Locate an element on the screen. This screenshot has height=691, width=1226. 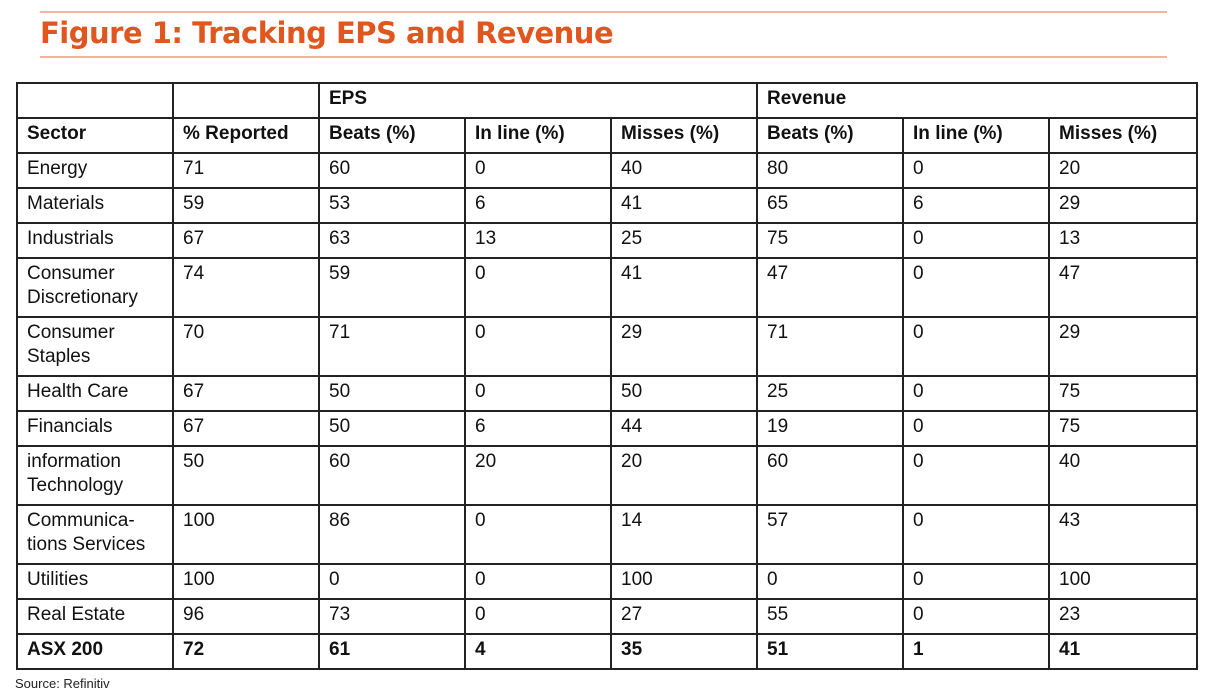
rev-beats-cell: 71 is located at coordinates (830, 346).